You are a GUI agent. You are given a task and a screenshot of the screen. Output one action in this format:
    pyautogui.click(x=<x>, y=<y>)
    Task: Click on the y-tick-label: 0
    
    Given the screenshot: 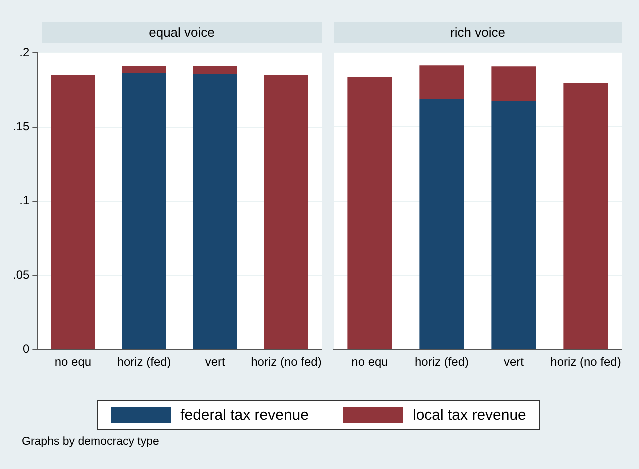 What is the action you would take?
    pyautogui.click(x=26, y=349)
    